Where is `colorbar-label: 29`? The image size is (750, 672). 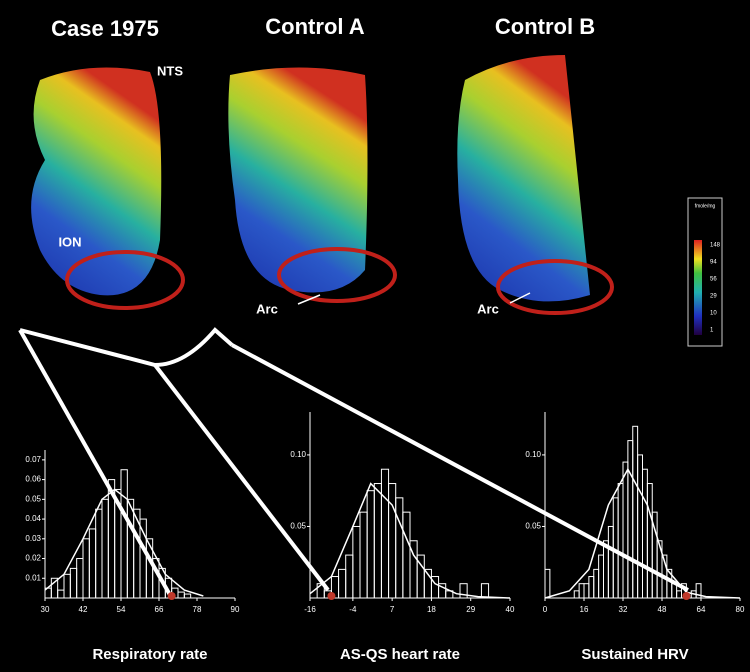 colorbar-label: 29 is located at coordinates (713, 297).